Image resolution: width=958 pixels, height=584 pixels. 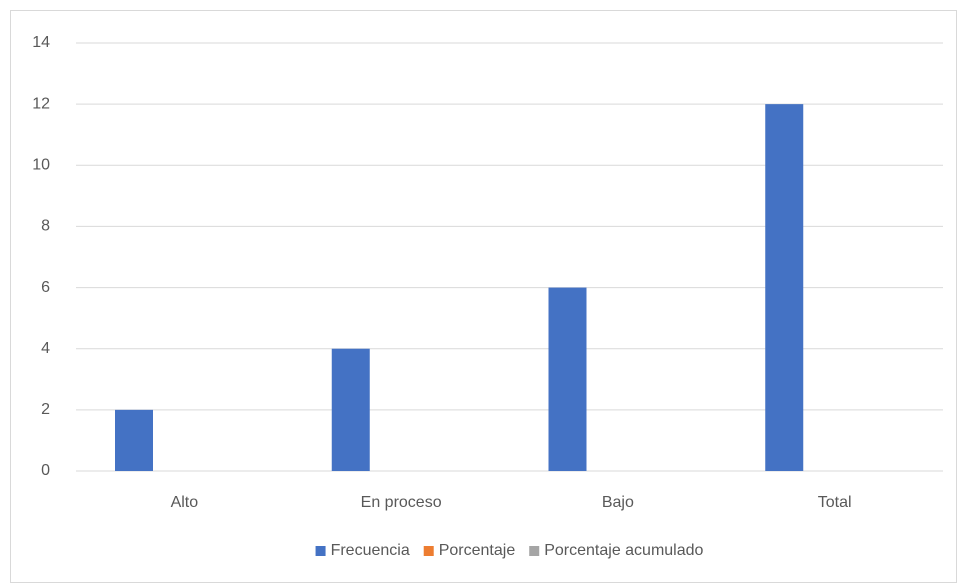 What do you see at coordinates (477, 550) in the screenshot?
I see `legend-label: Porcentaje` at bounding box center [477, 550].